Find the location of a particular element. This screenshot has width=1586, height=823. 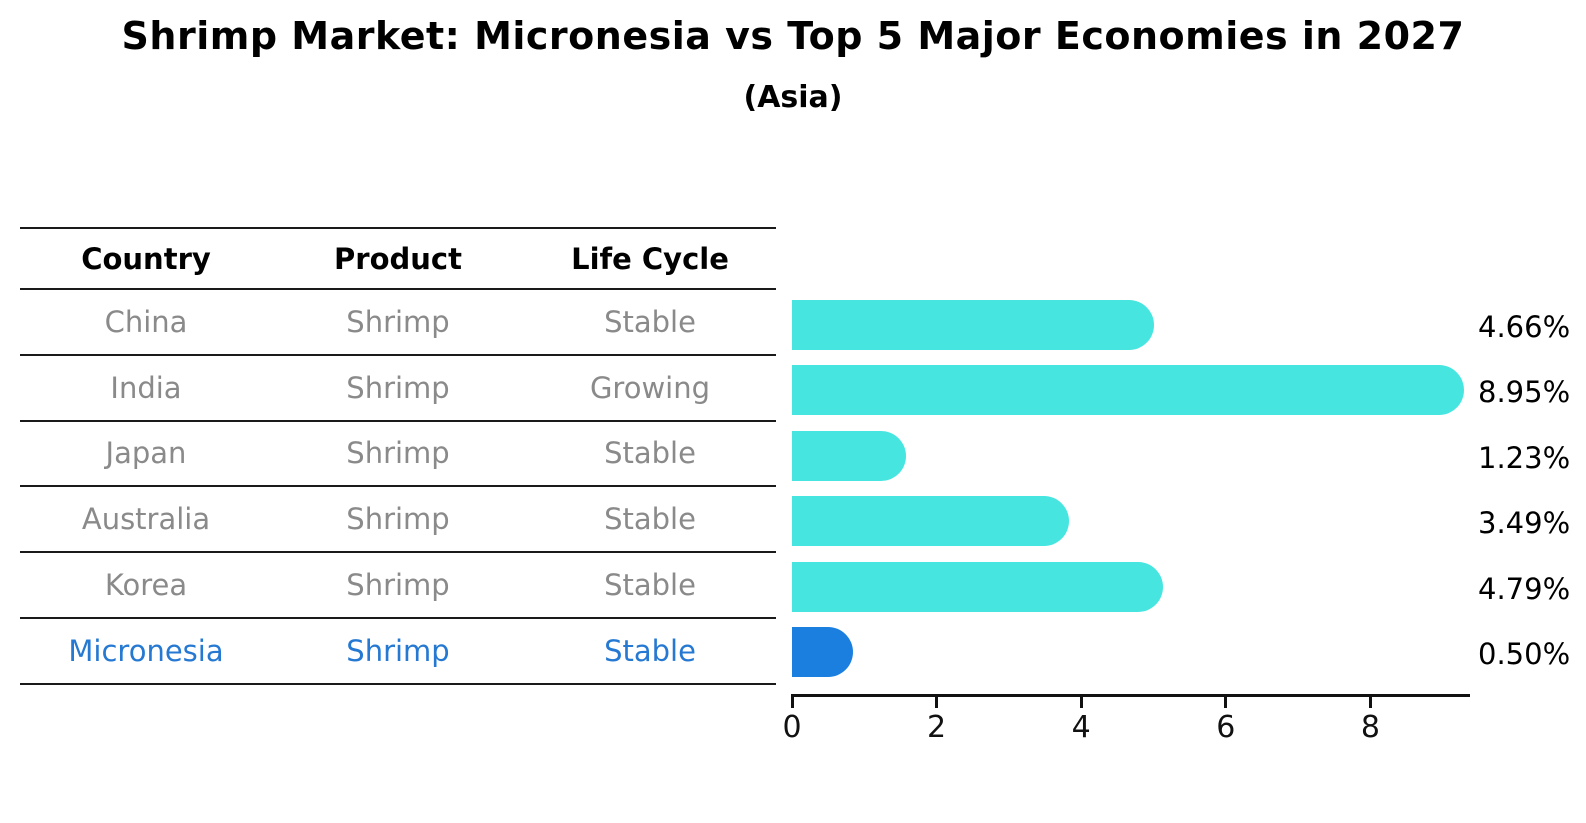

cell-life-cycle: Growing is located at coordinates (650, 387).